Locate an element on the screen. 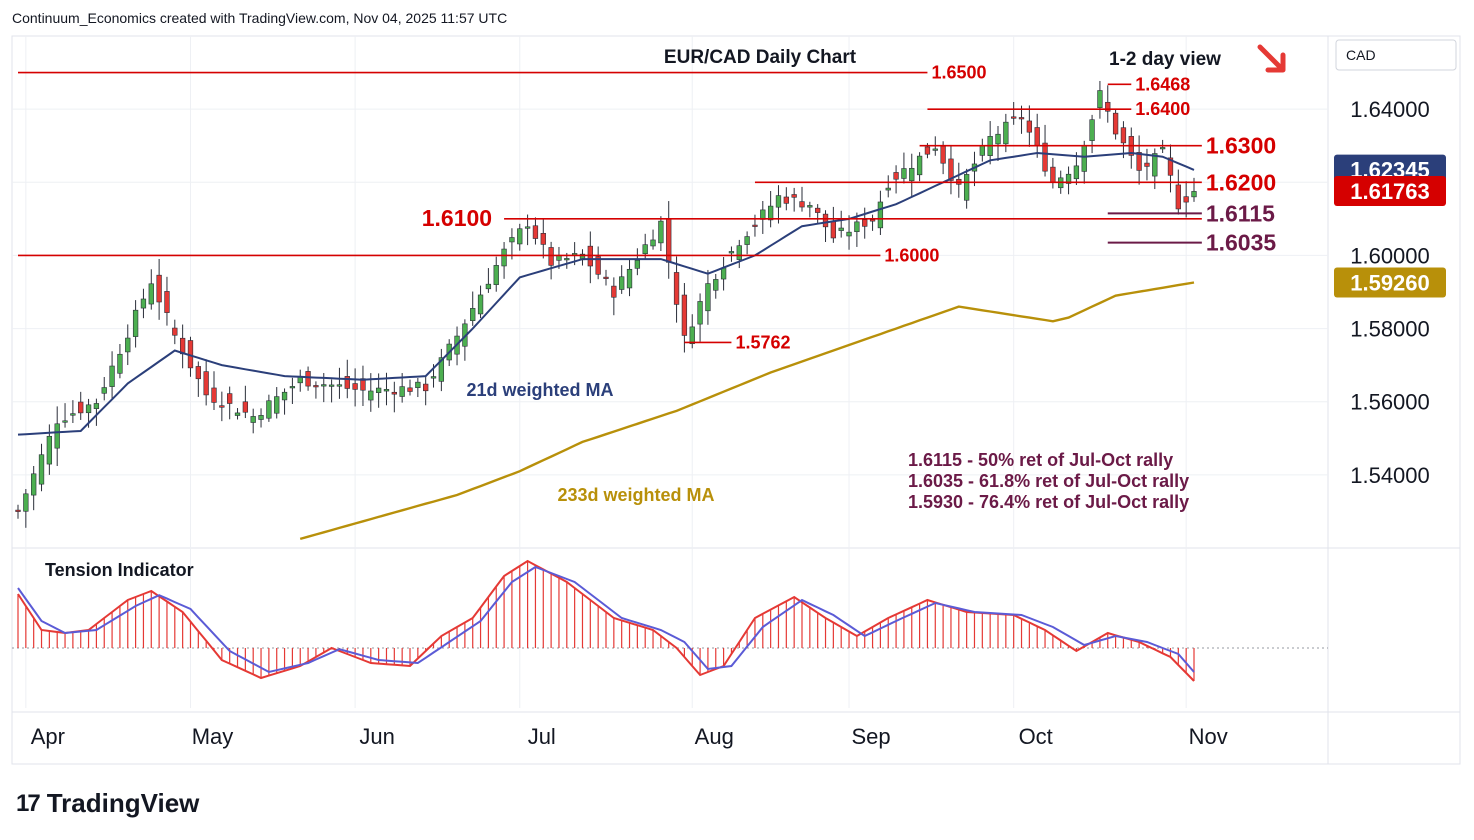 This screenshot has width=1474, height=840. tradingview-logo-icon: 17 is located at coordinates (28, 803).